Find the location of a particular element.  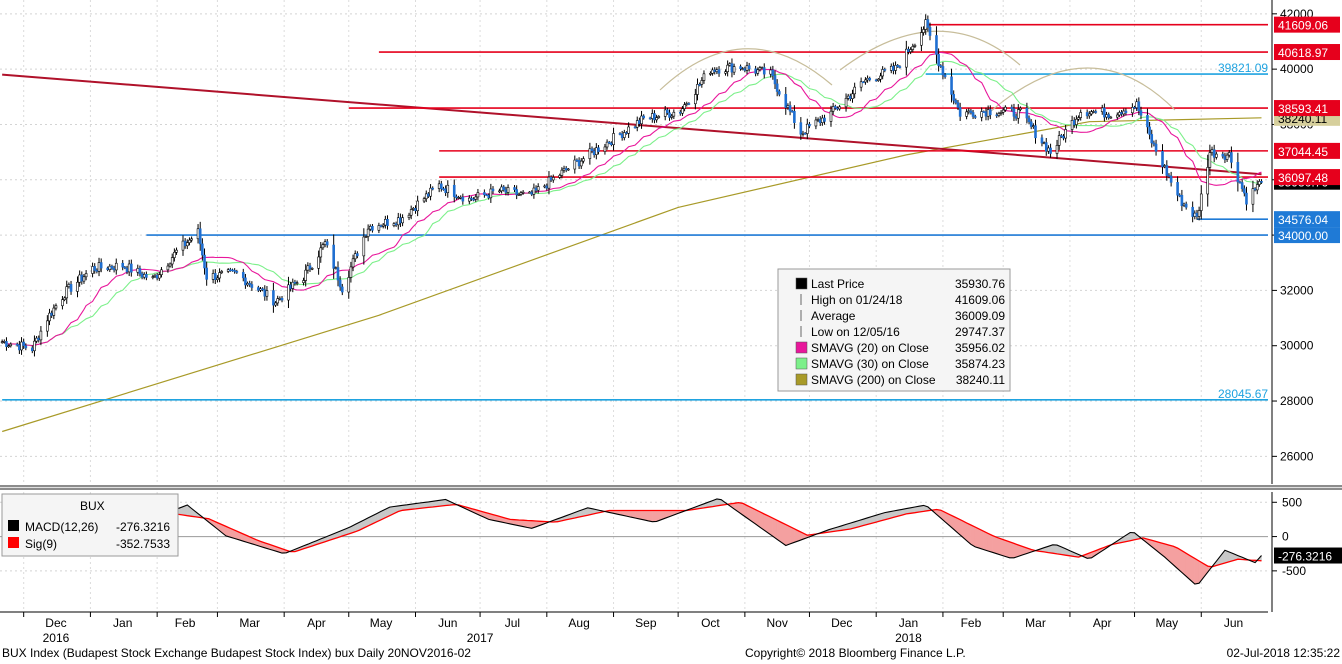

x-month-label: May is located at coordinates (381, 623).